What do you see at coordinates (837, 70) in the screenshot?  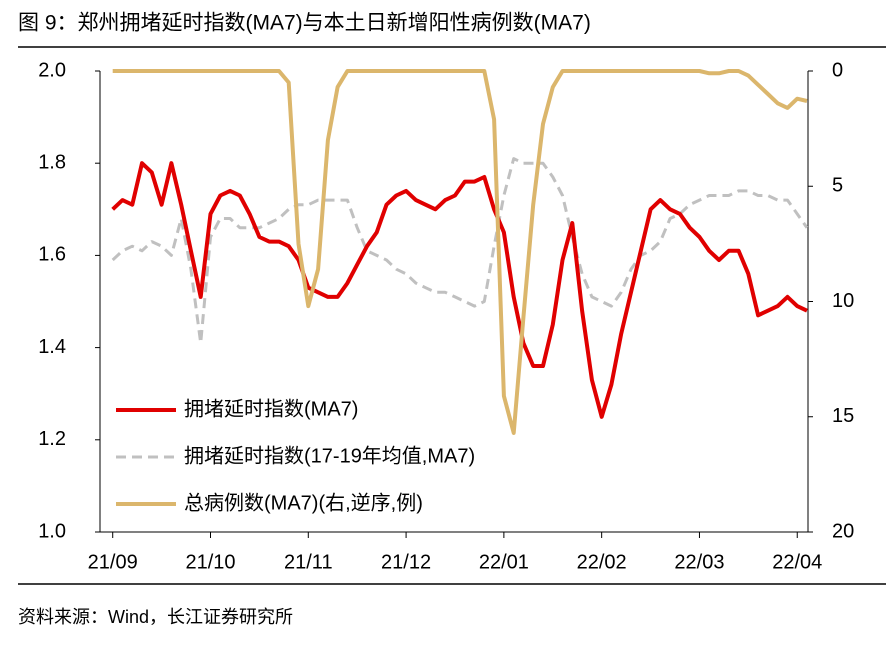 I see `y2-tick-label: 0` at bounding box center [837, 70].